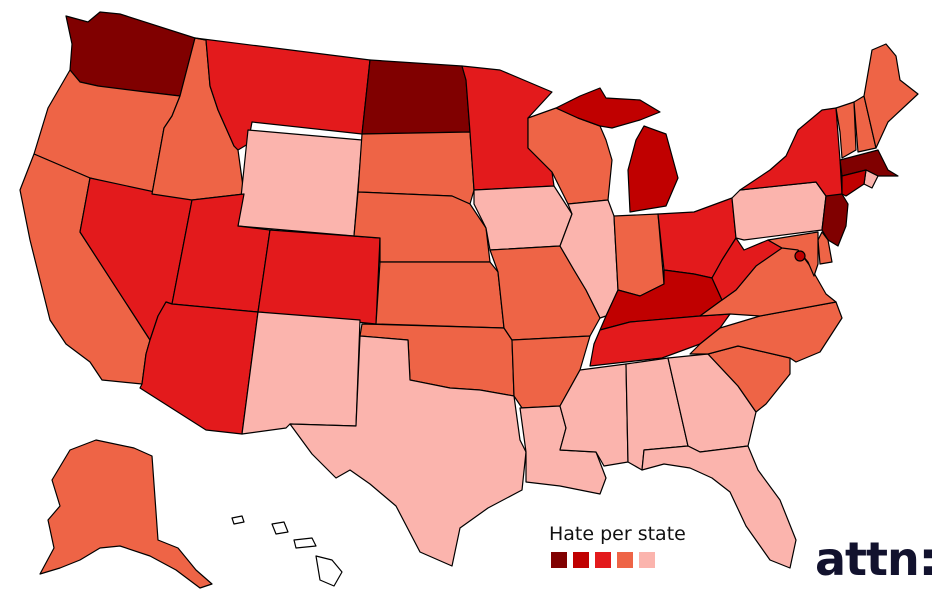 The height and width of the screenshot is (600, 938). What do you see at coordinates (589, 259) in the screenshot?
I see `state-illinois` at bounding box center [589, 259].